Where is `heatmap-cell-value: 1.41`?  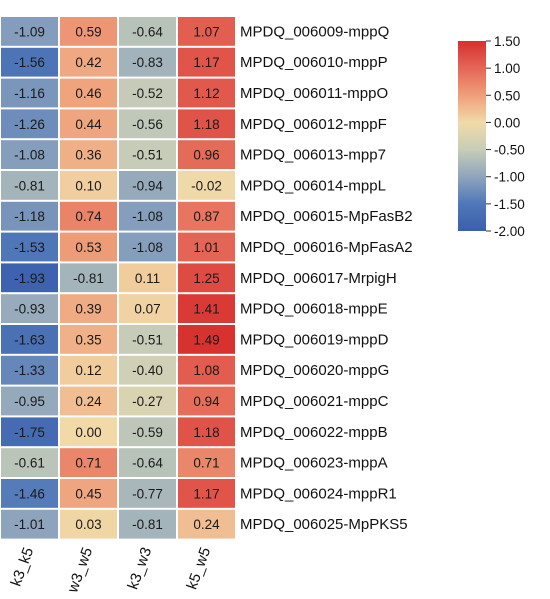
heatmap-cell-value: 1.41 is located at coordinates (206, 309).